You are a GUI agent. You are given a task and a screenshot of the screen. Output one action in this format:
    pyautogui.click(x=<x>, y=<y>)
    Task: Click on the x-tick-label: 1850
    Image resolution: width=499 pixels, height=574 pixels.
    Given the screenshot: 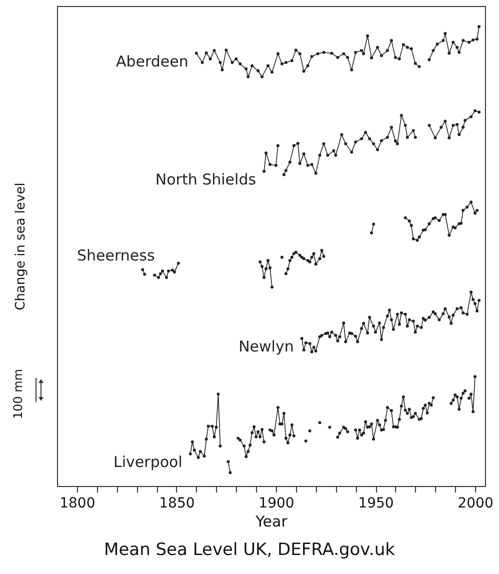 What is the action you would take?
    pyautogui.click(x=177, y=504)
    